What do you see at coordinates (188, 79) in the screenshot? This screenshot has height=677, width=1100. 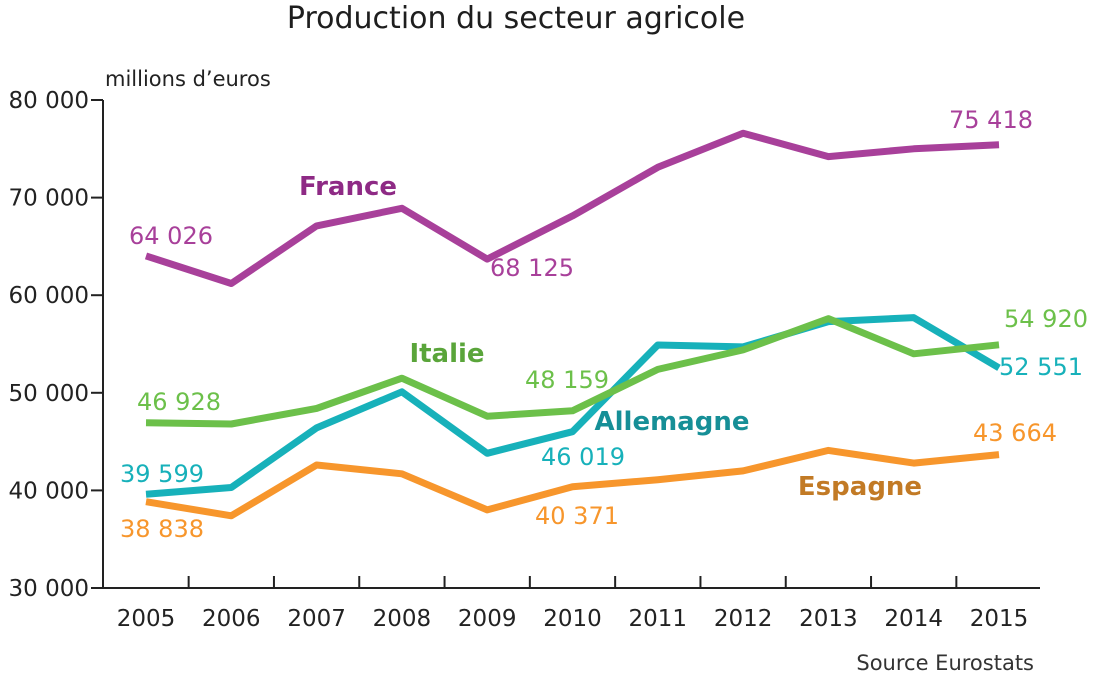 I see `unit-label: millions d’euros` at bounding box center [188, 79].